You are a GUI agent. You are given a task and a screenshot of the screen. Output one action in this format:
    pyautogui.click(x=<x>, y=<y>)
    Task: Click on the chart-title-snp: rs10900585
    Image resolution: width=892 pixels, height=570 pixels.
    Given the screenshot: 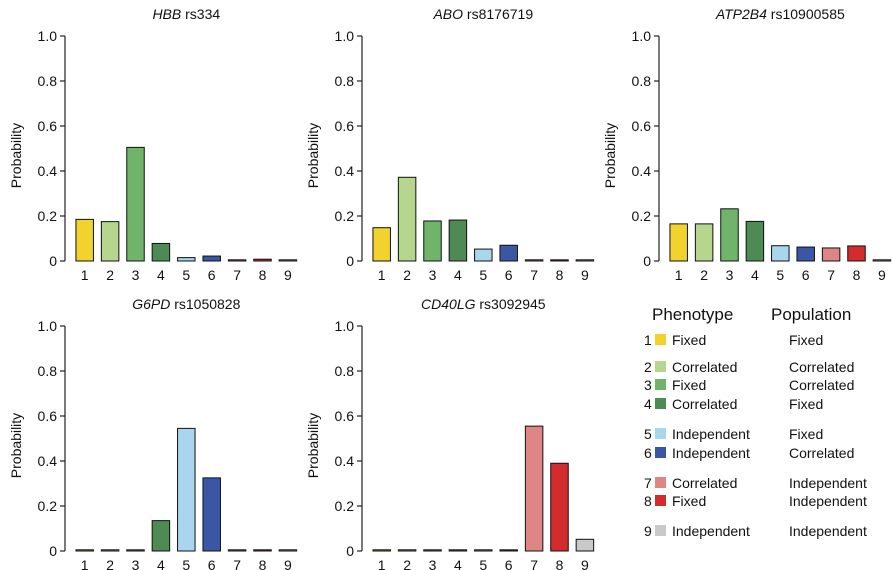 What is the action you would take?
    pyautogui.click(x=806, y=14)
    